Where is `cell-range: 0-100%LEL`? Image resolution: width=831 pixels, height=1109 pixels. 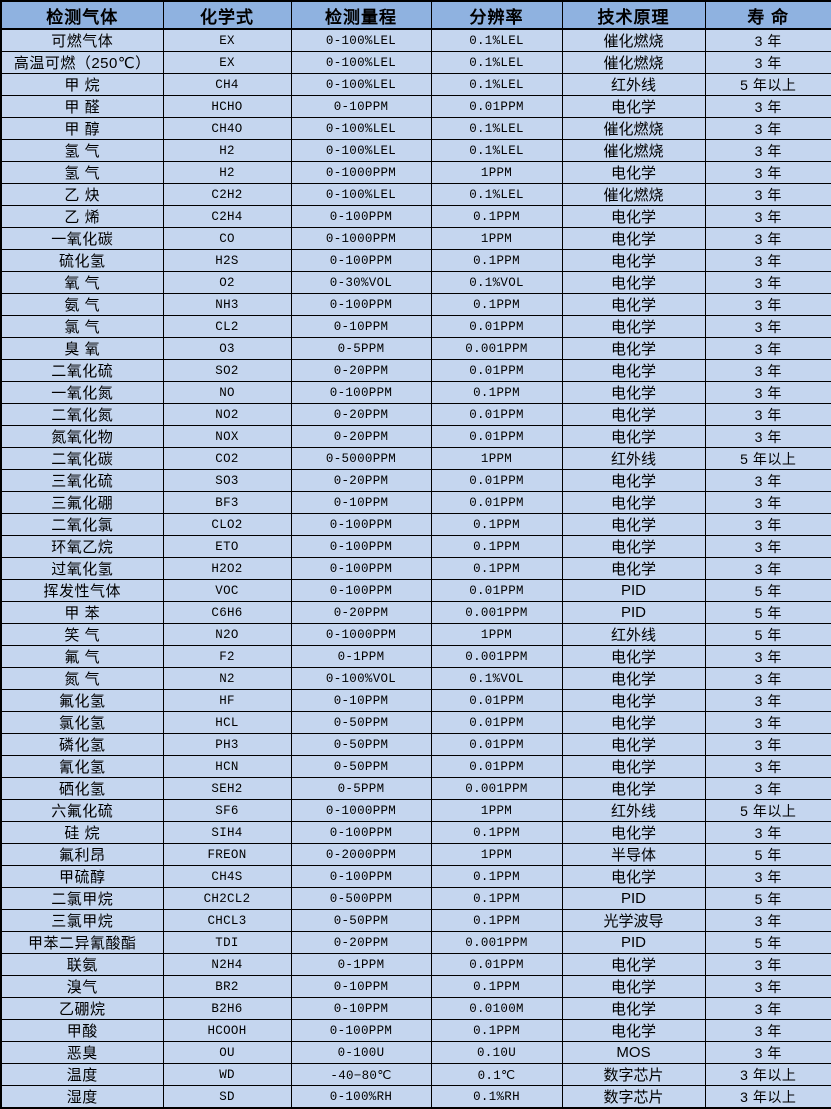
cell-range: 0-100%LEL is located at coordinates (361, 128).